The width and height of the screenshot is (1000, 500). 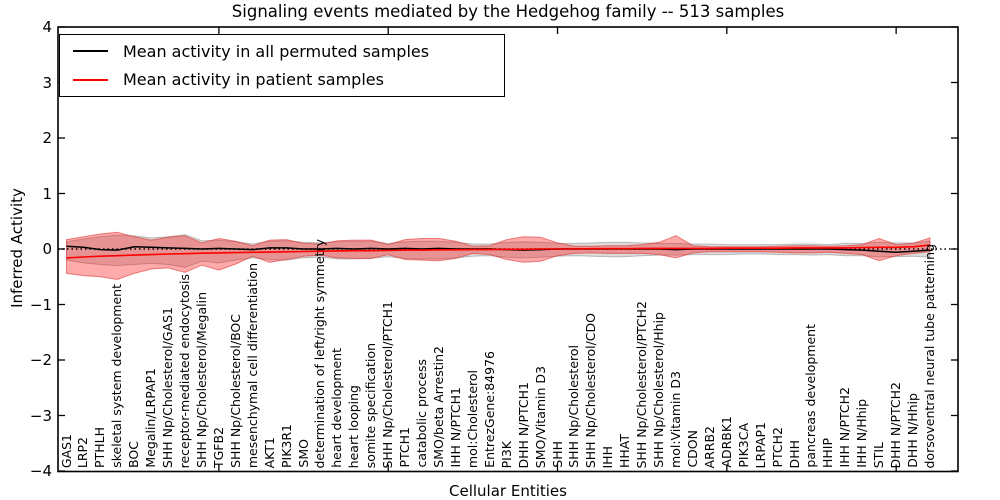 I want to click on y-tick-label: 1, so click(x=47, y=193).